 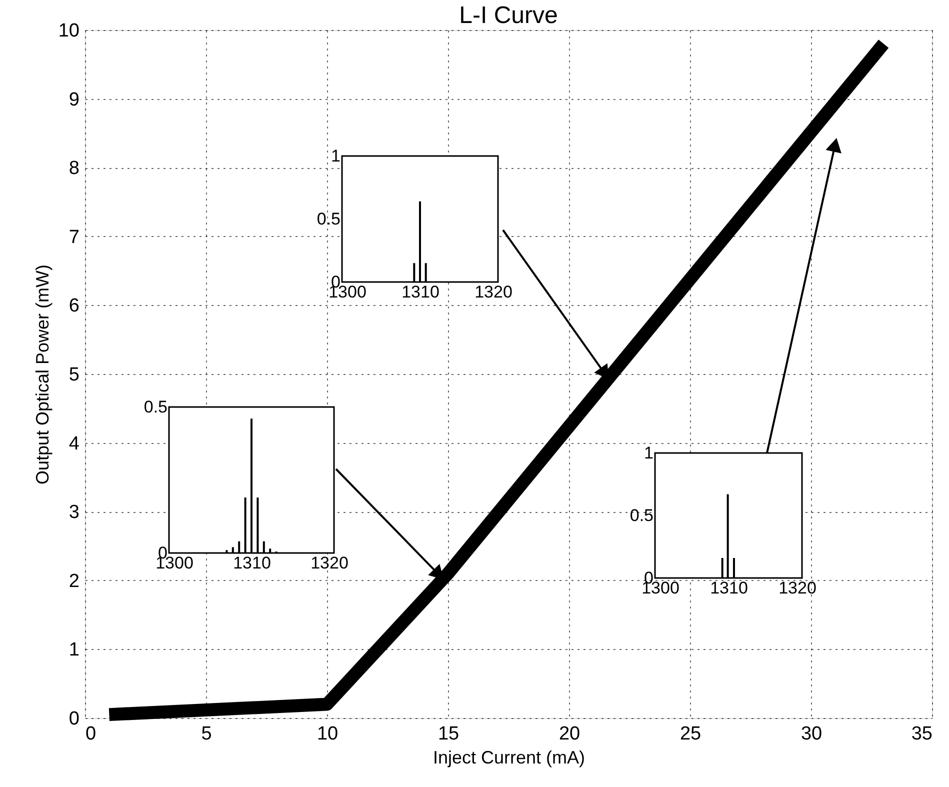 I want to click on y-tick-label: 3, so click(x=74, y=513).